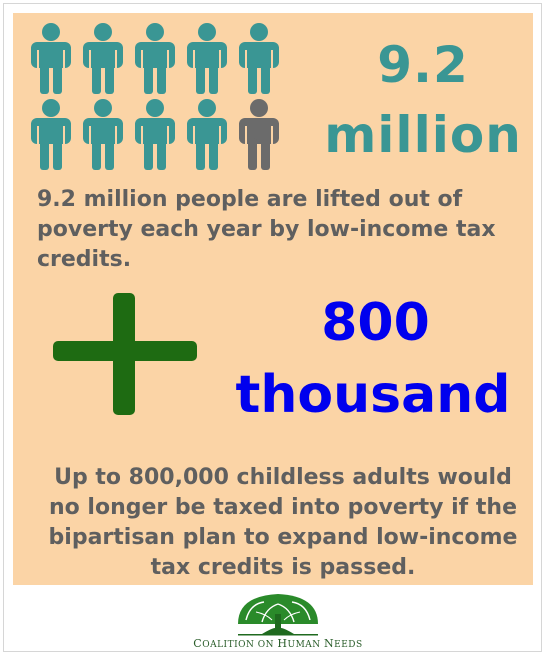  I want to click on stat2-unit: thousand, so click(373, 395).